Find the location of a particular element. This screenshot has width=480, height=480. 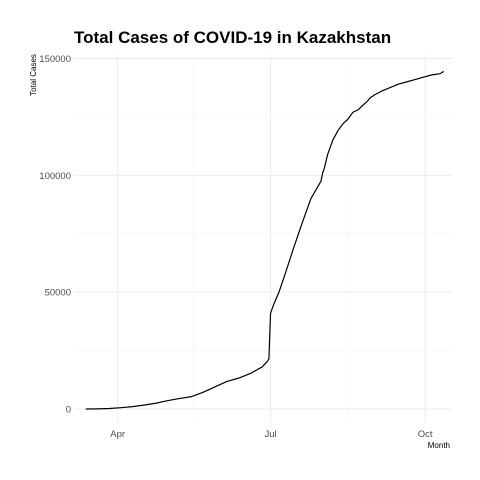

y-tick-label-3: 150000 is located at coordinates (55, 59).